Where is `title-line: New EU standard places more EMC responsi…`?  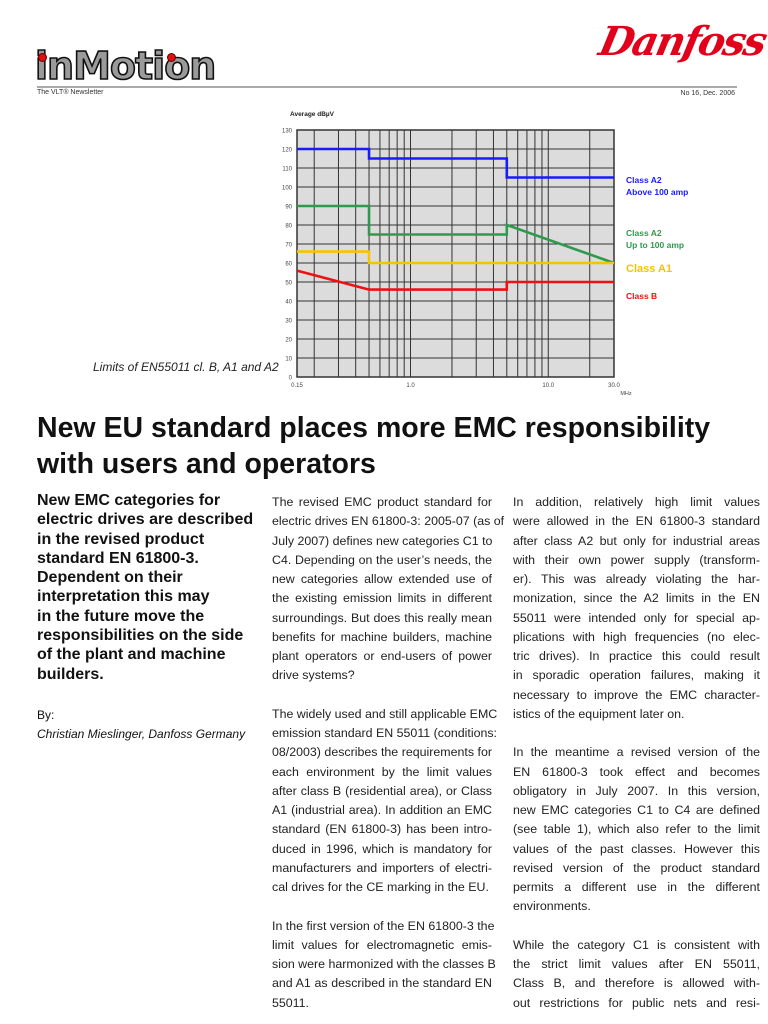 title-line: New EU standard places more EMC responsi… is located at coordinates (374, 428).